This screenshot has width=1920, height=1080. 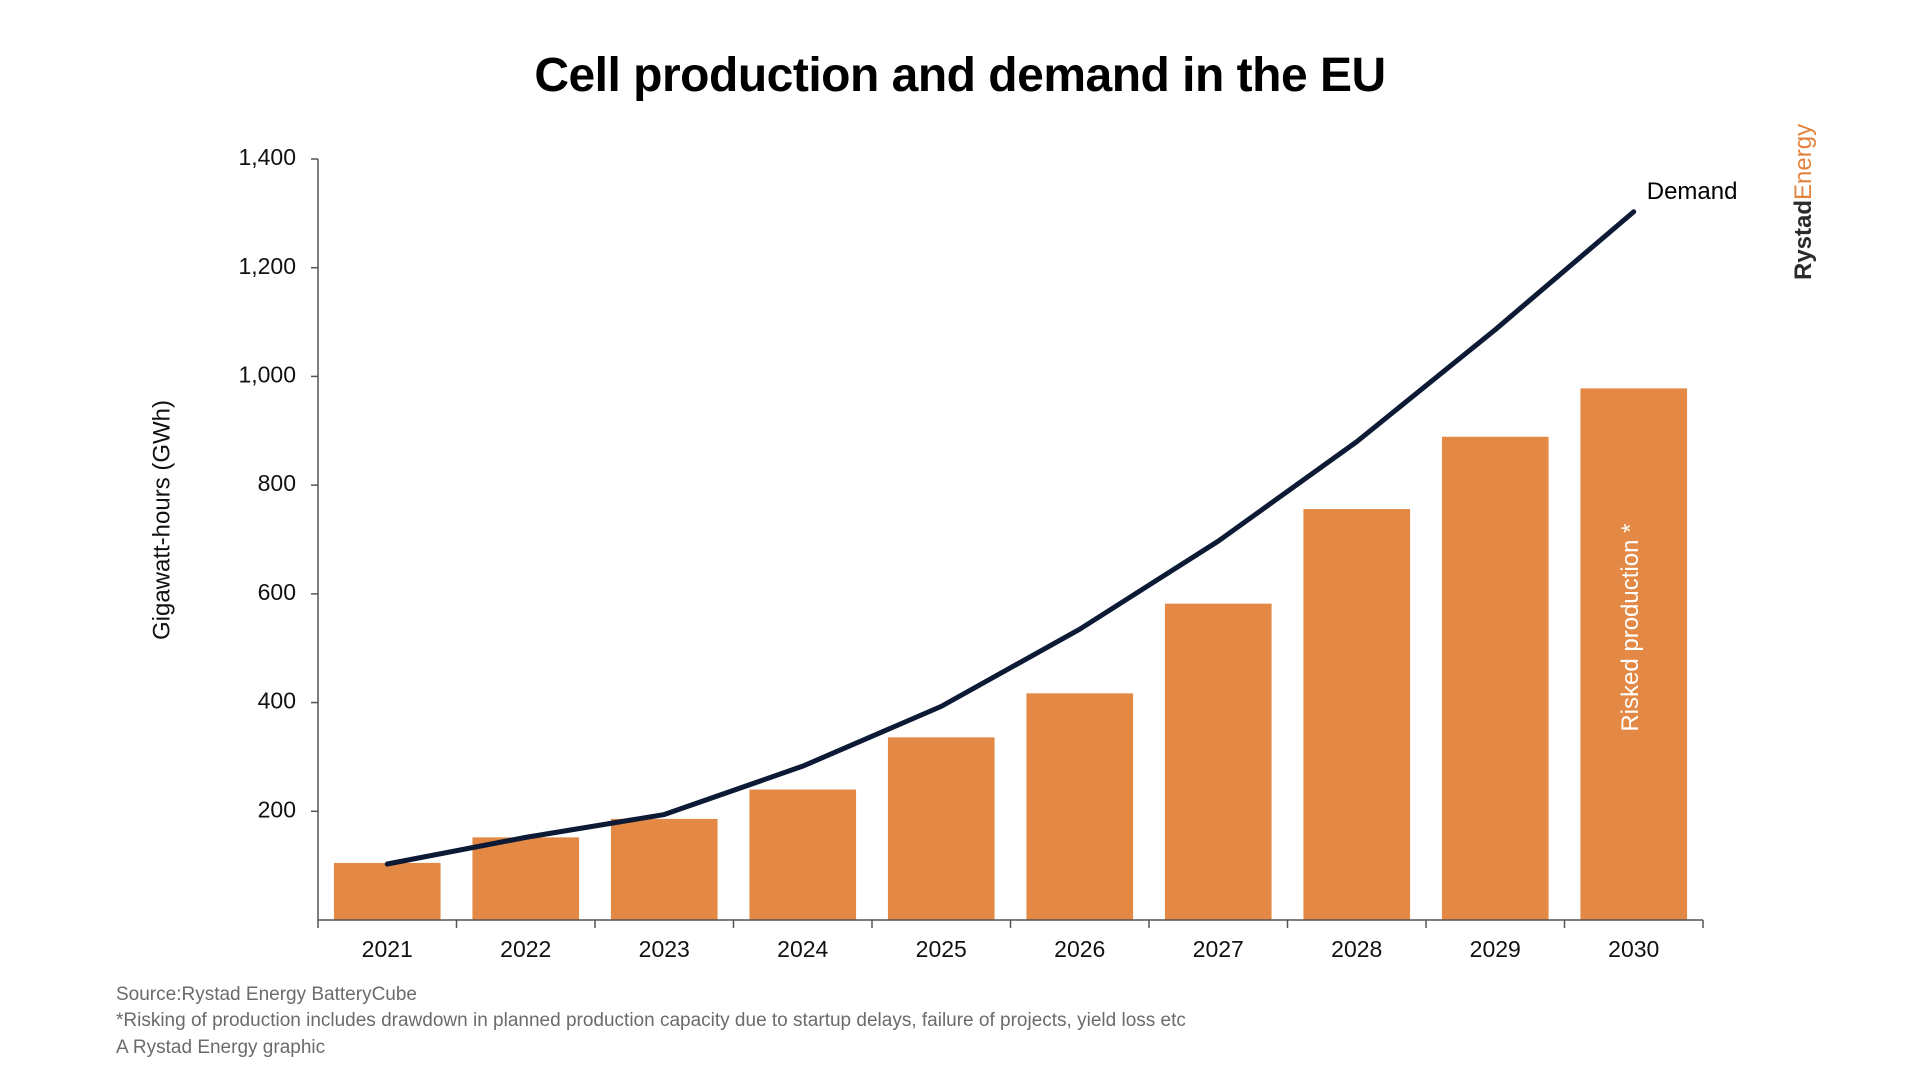 What do you see at coordinates (266, 994) in the screenshot?
I see `source-note: Source:Rystad Energy BatteryCube` at bounding box center [266, 994].